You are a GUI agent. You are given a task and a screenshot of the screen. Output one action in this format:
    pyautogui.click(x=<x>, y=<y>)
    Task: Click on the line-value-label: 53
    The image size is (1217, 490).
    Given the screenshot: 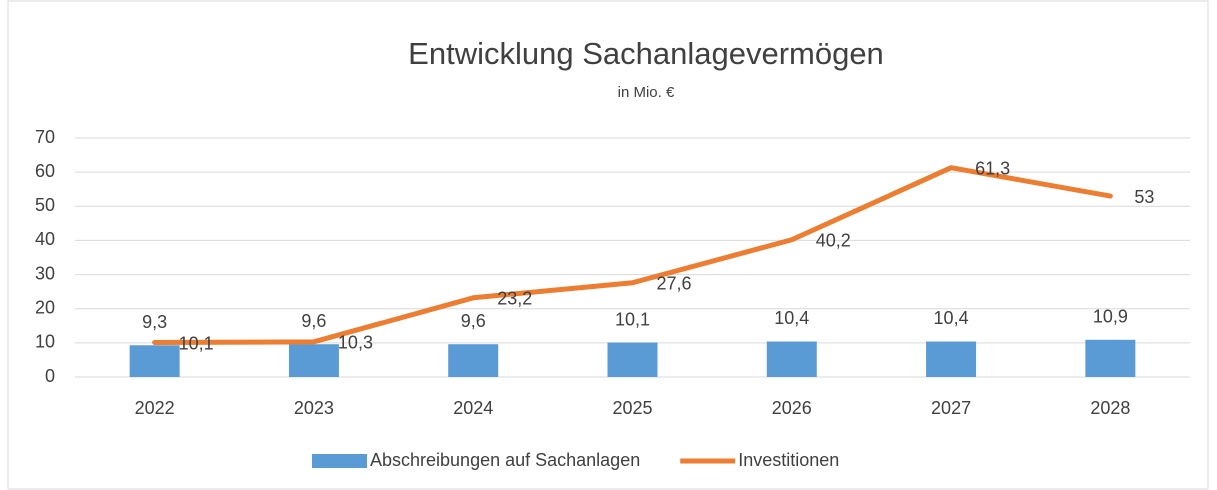 What is the action you would take?
    pyautogui.click(x=1144, y=197)
    